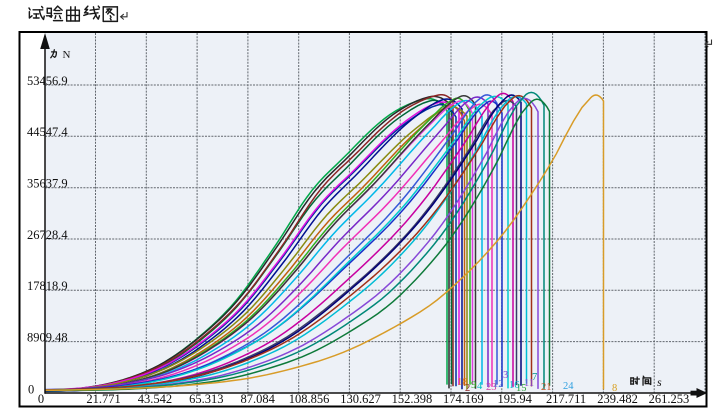  What do you see at coordinates (47, 132) in the screenshot?
I see `svg-text: 44547.4` at bounding box center [47, 132].